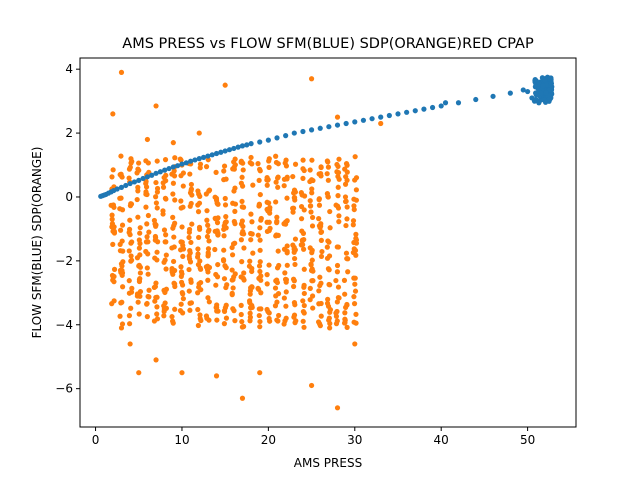  Describe the element at coordinates (328, 463) in the screenshot. I see `x-axis-label: AMS PRESS` at that location.